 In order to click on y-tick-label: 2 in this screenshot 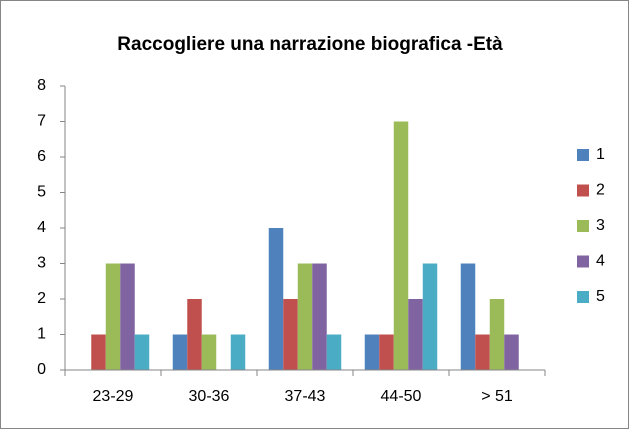, I will do `click(41, 298)`.